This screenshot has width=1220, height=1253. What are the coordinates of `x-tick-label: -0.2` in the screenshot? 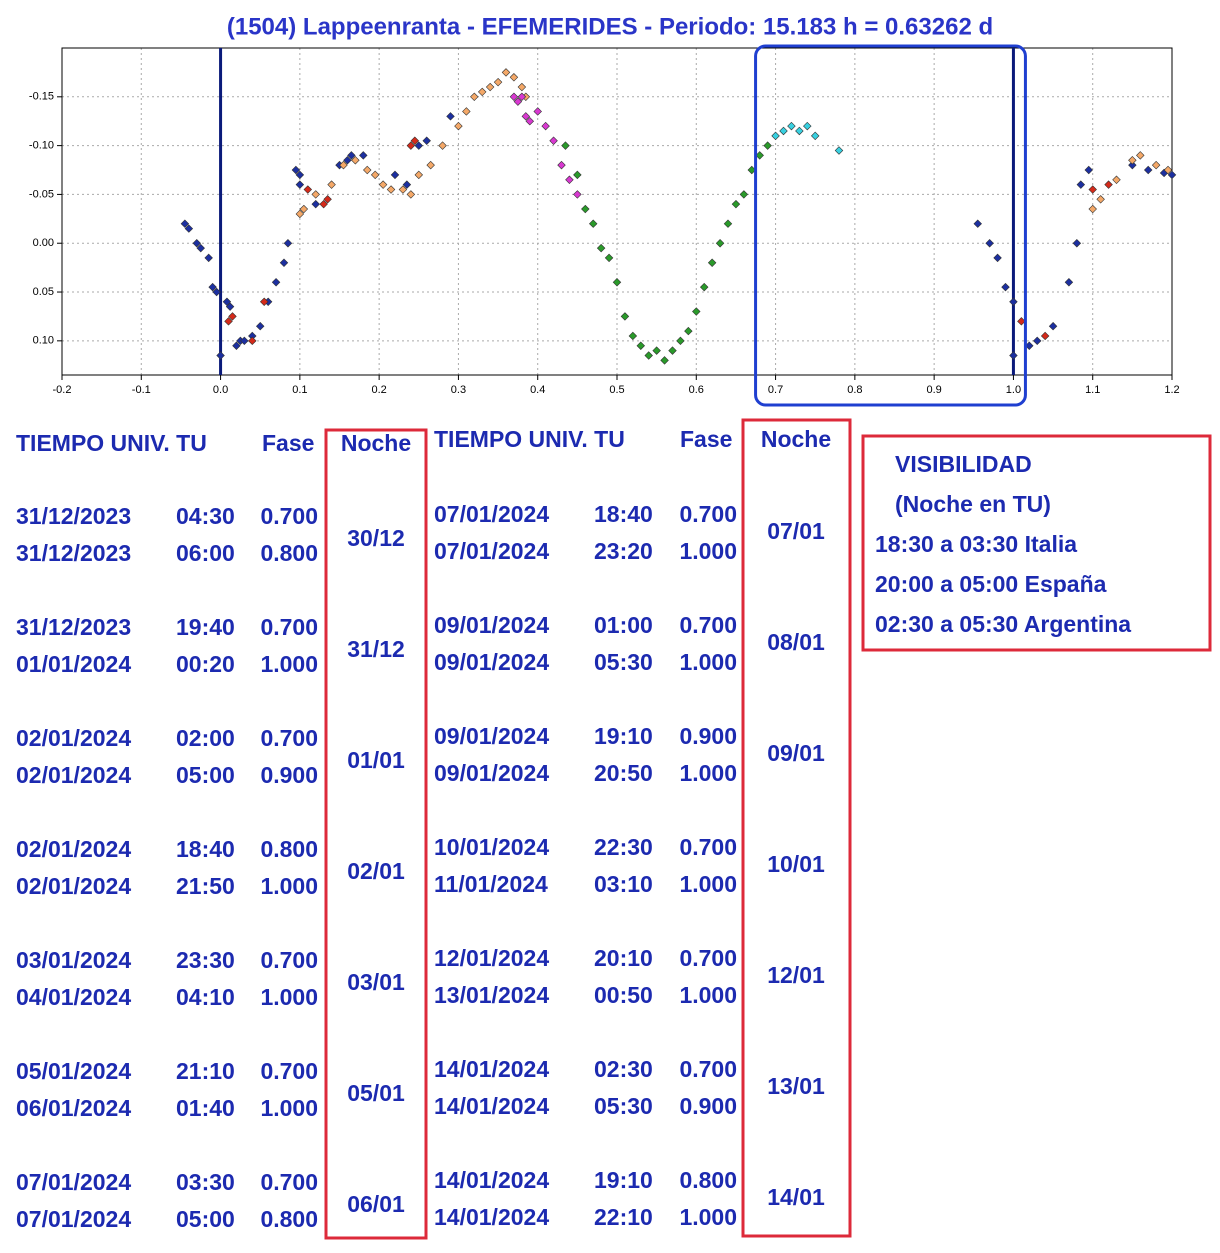 It's located at (62, 390).